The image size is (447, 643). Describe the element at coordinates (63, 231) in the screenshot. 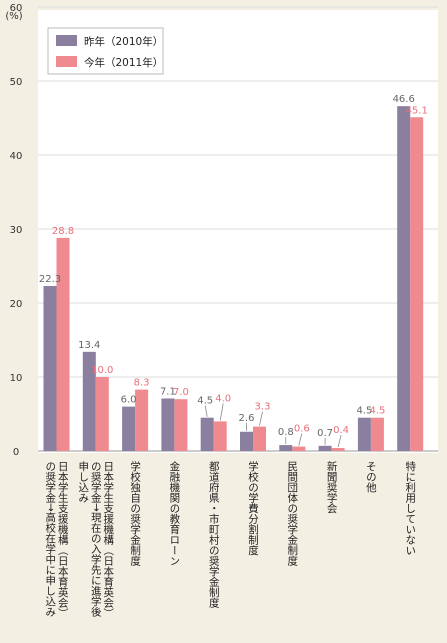

I see `data-label: 28.8` at that location.